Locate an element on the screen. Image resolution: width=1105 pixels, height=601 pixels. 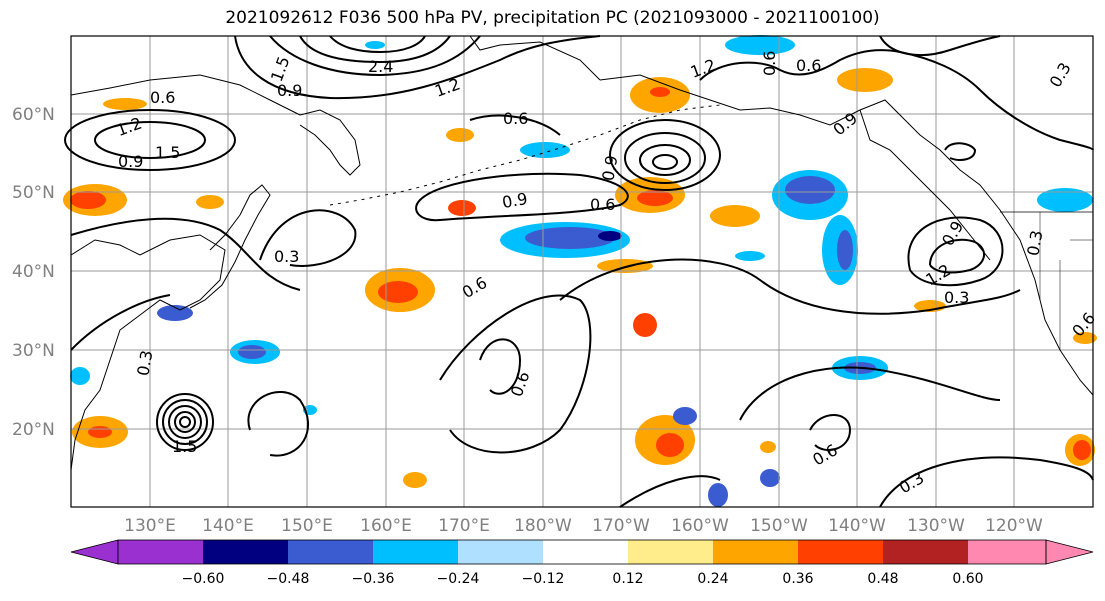
colorbar-frame is located at coordinates (582, 552).